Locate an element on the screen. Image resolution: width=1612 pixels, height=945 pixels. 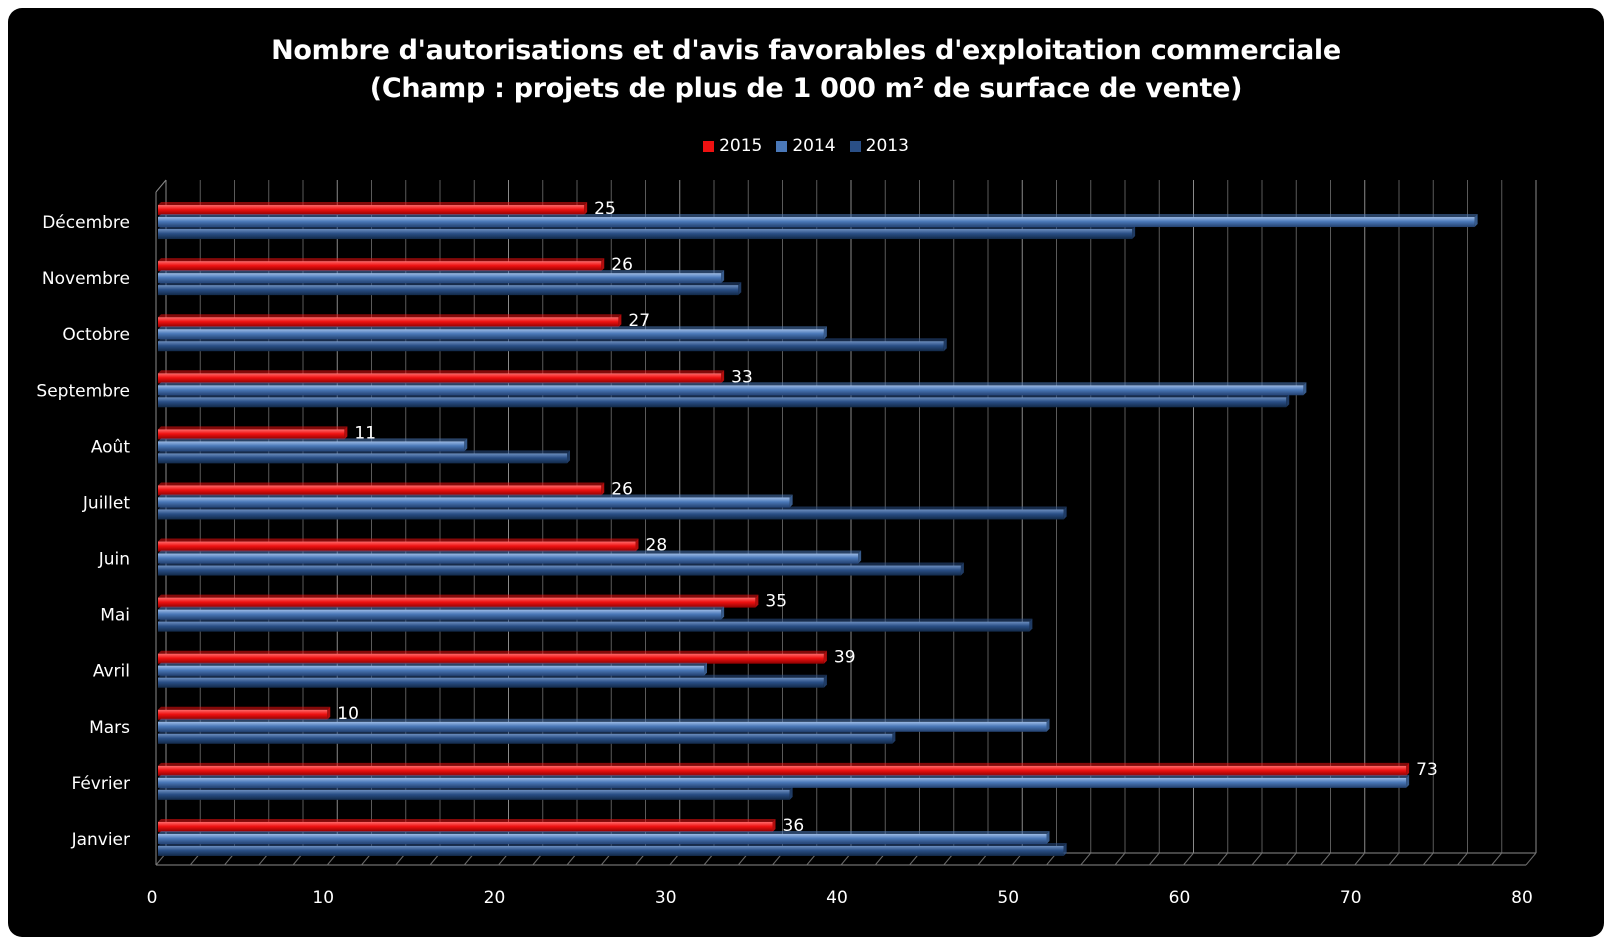
data-label: 10 is located at coordinates (348, 714).